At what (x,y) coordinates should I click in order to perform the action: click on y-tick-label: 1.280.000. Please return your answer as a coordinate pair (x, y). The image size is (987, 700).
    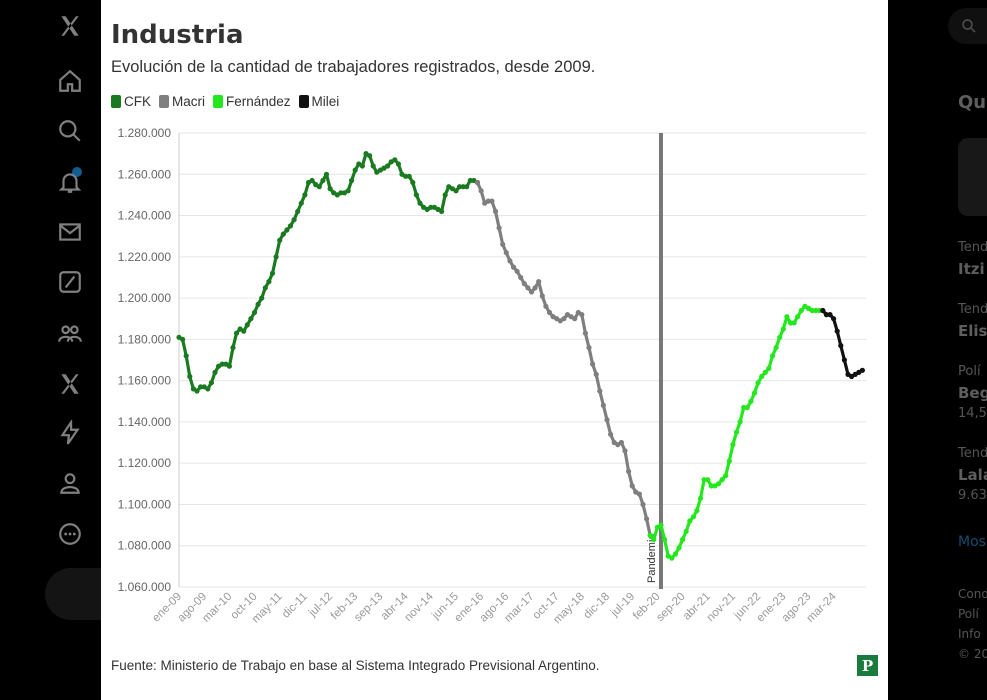
    Looking at the image, I should click on (145, 133).